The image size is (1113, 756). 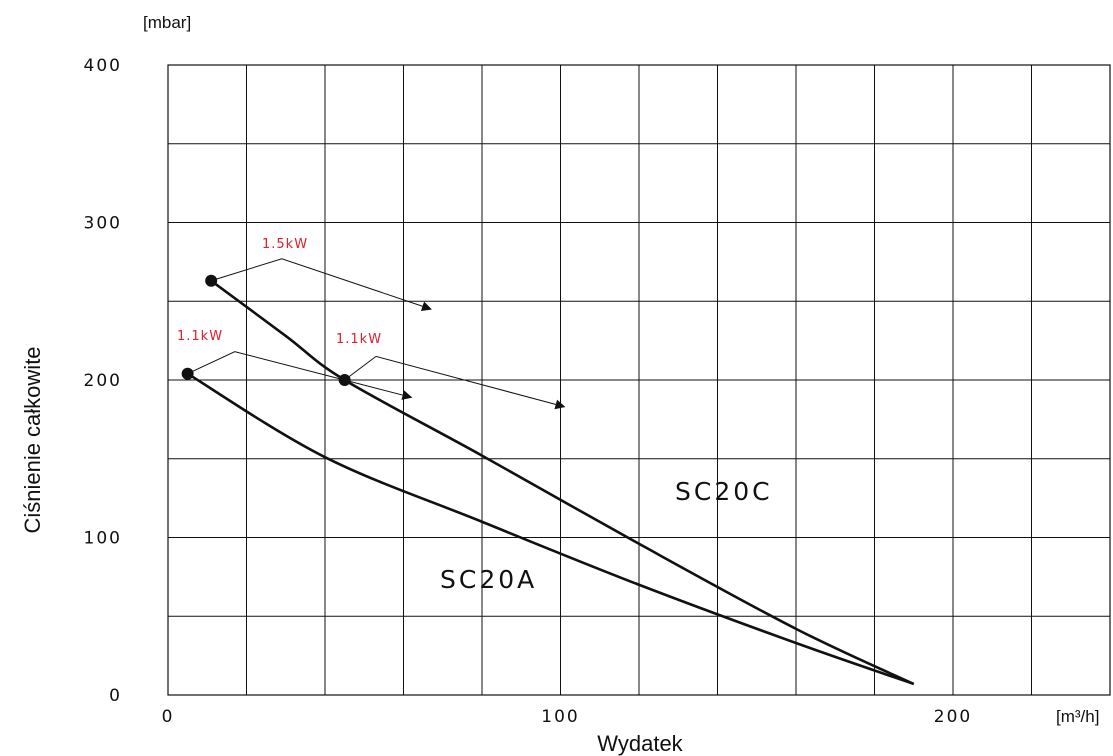 What do you see at coordinates (724, 491) in the screenshot?
I see `series-label-sc20c: SC20C` at bounding box center [724, 491].